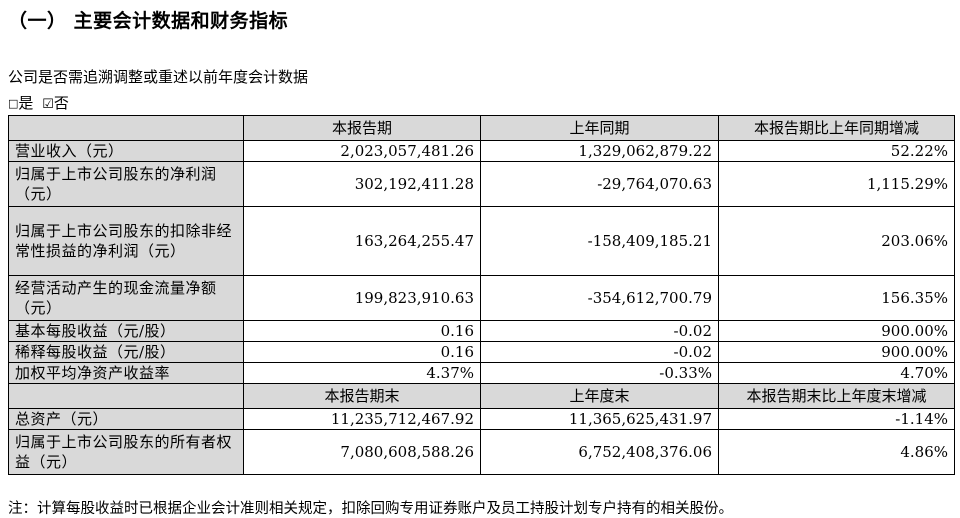 This screenshot has width=960, height=518. What do you see at coordinates (836, 128) in the screenshot?
I see `header-period-change: 本报告期比上年同期增减` at bounding box center [836, 128].